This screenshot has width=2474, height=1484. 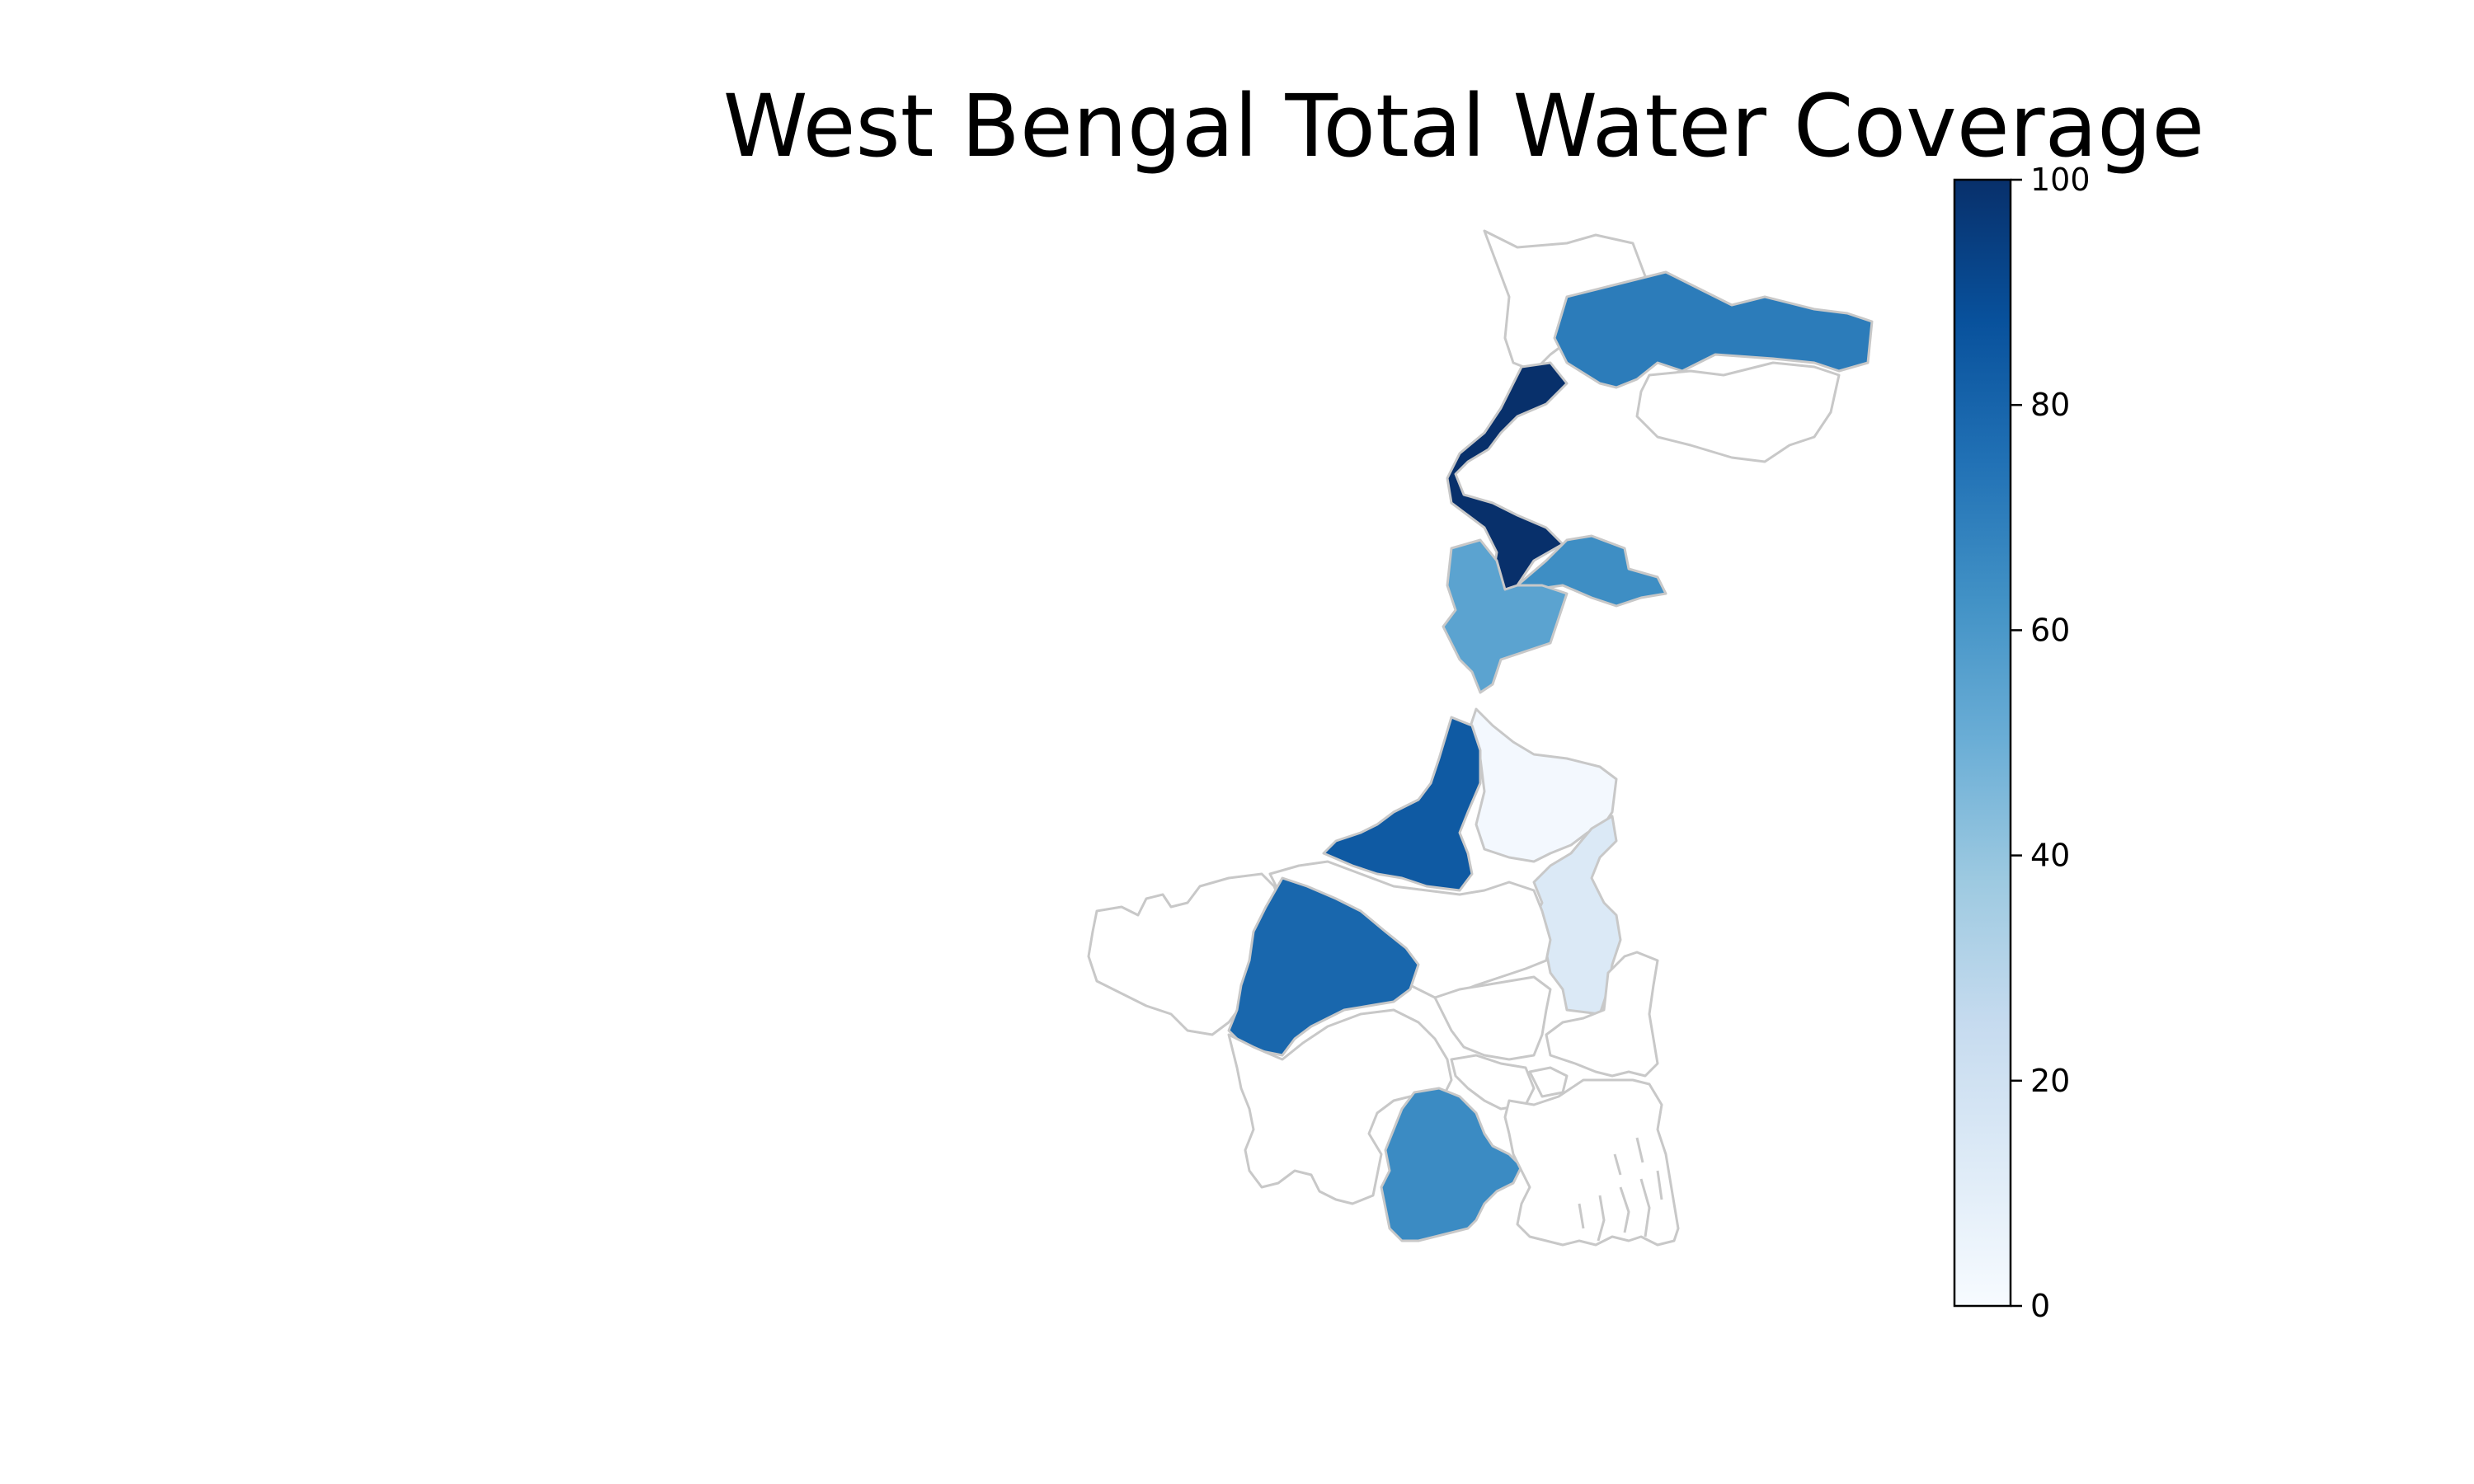 What do you see at coordinates (2050, 1081) in the screenshot?
I see `colorbar-tick-label: 20` at bounding box center [2050, 1081].